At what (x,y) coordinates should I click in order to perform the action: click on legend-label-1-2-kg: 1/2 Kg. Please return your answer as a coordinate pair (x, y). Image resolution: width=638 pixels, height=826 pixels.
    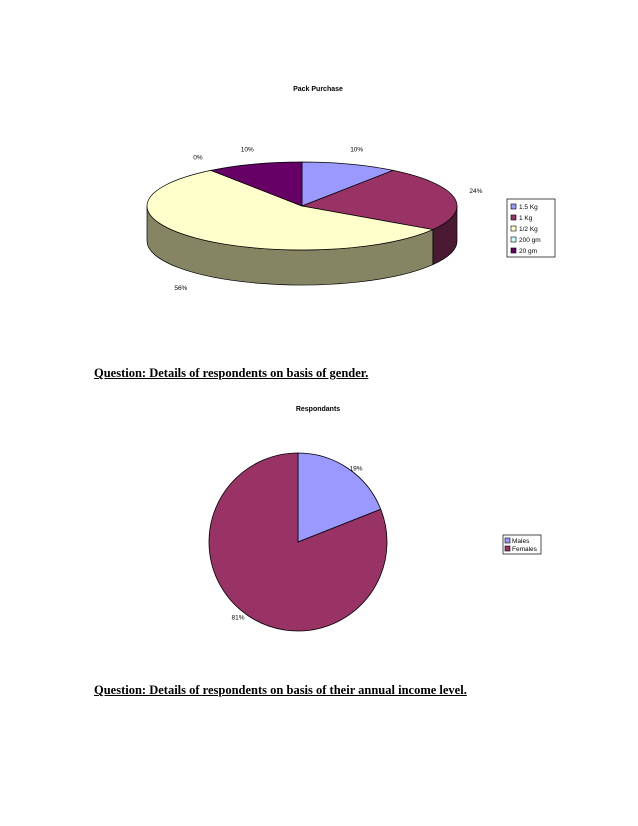
    Looking at the image, I should click on (528, 229).